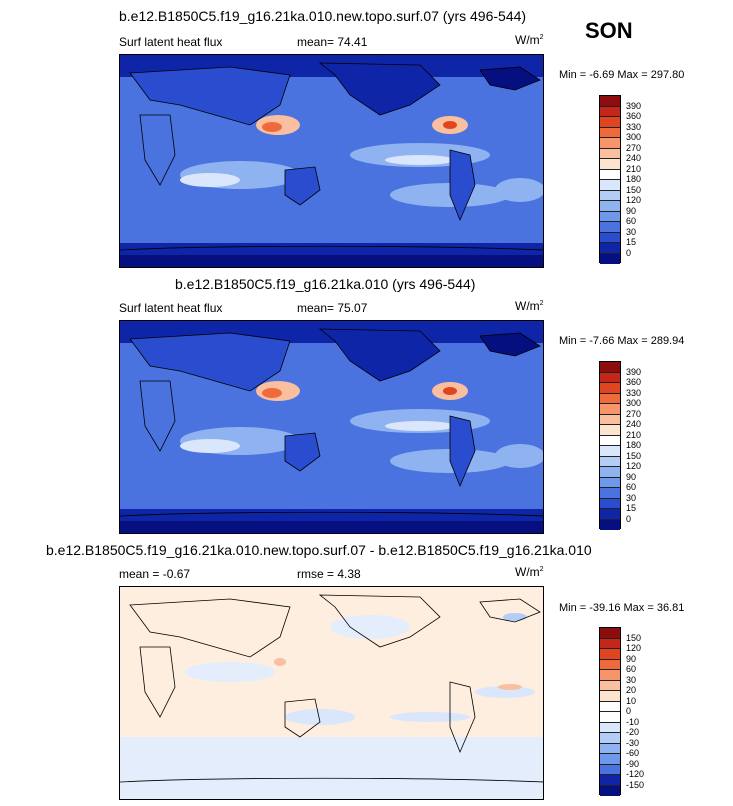 This screenshot has width=733, height=806. Describe the element at coordinates (529, 306) in the screenshot. I see `panel-2-units: W/m2` at that location.